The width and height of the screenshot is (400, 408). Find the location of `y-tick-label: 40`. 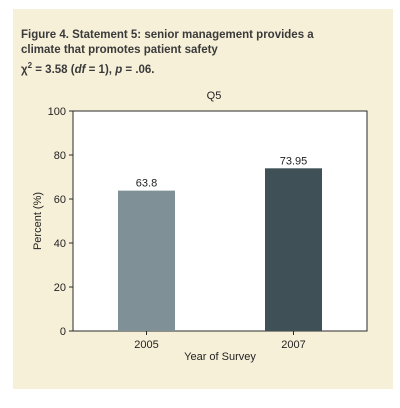

y-tick-label: 40 is located at coordinates (60, 244).